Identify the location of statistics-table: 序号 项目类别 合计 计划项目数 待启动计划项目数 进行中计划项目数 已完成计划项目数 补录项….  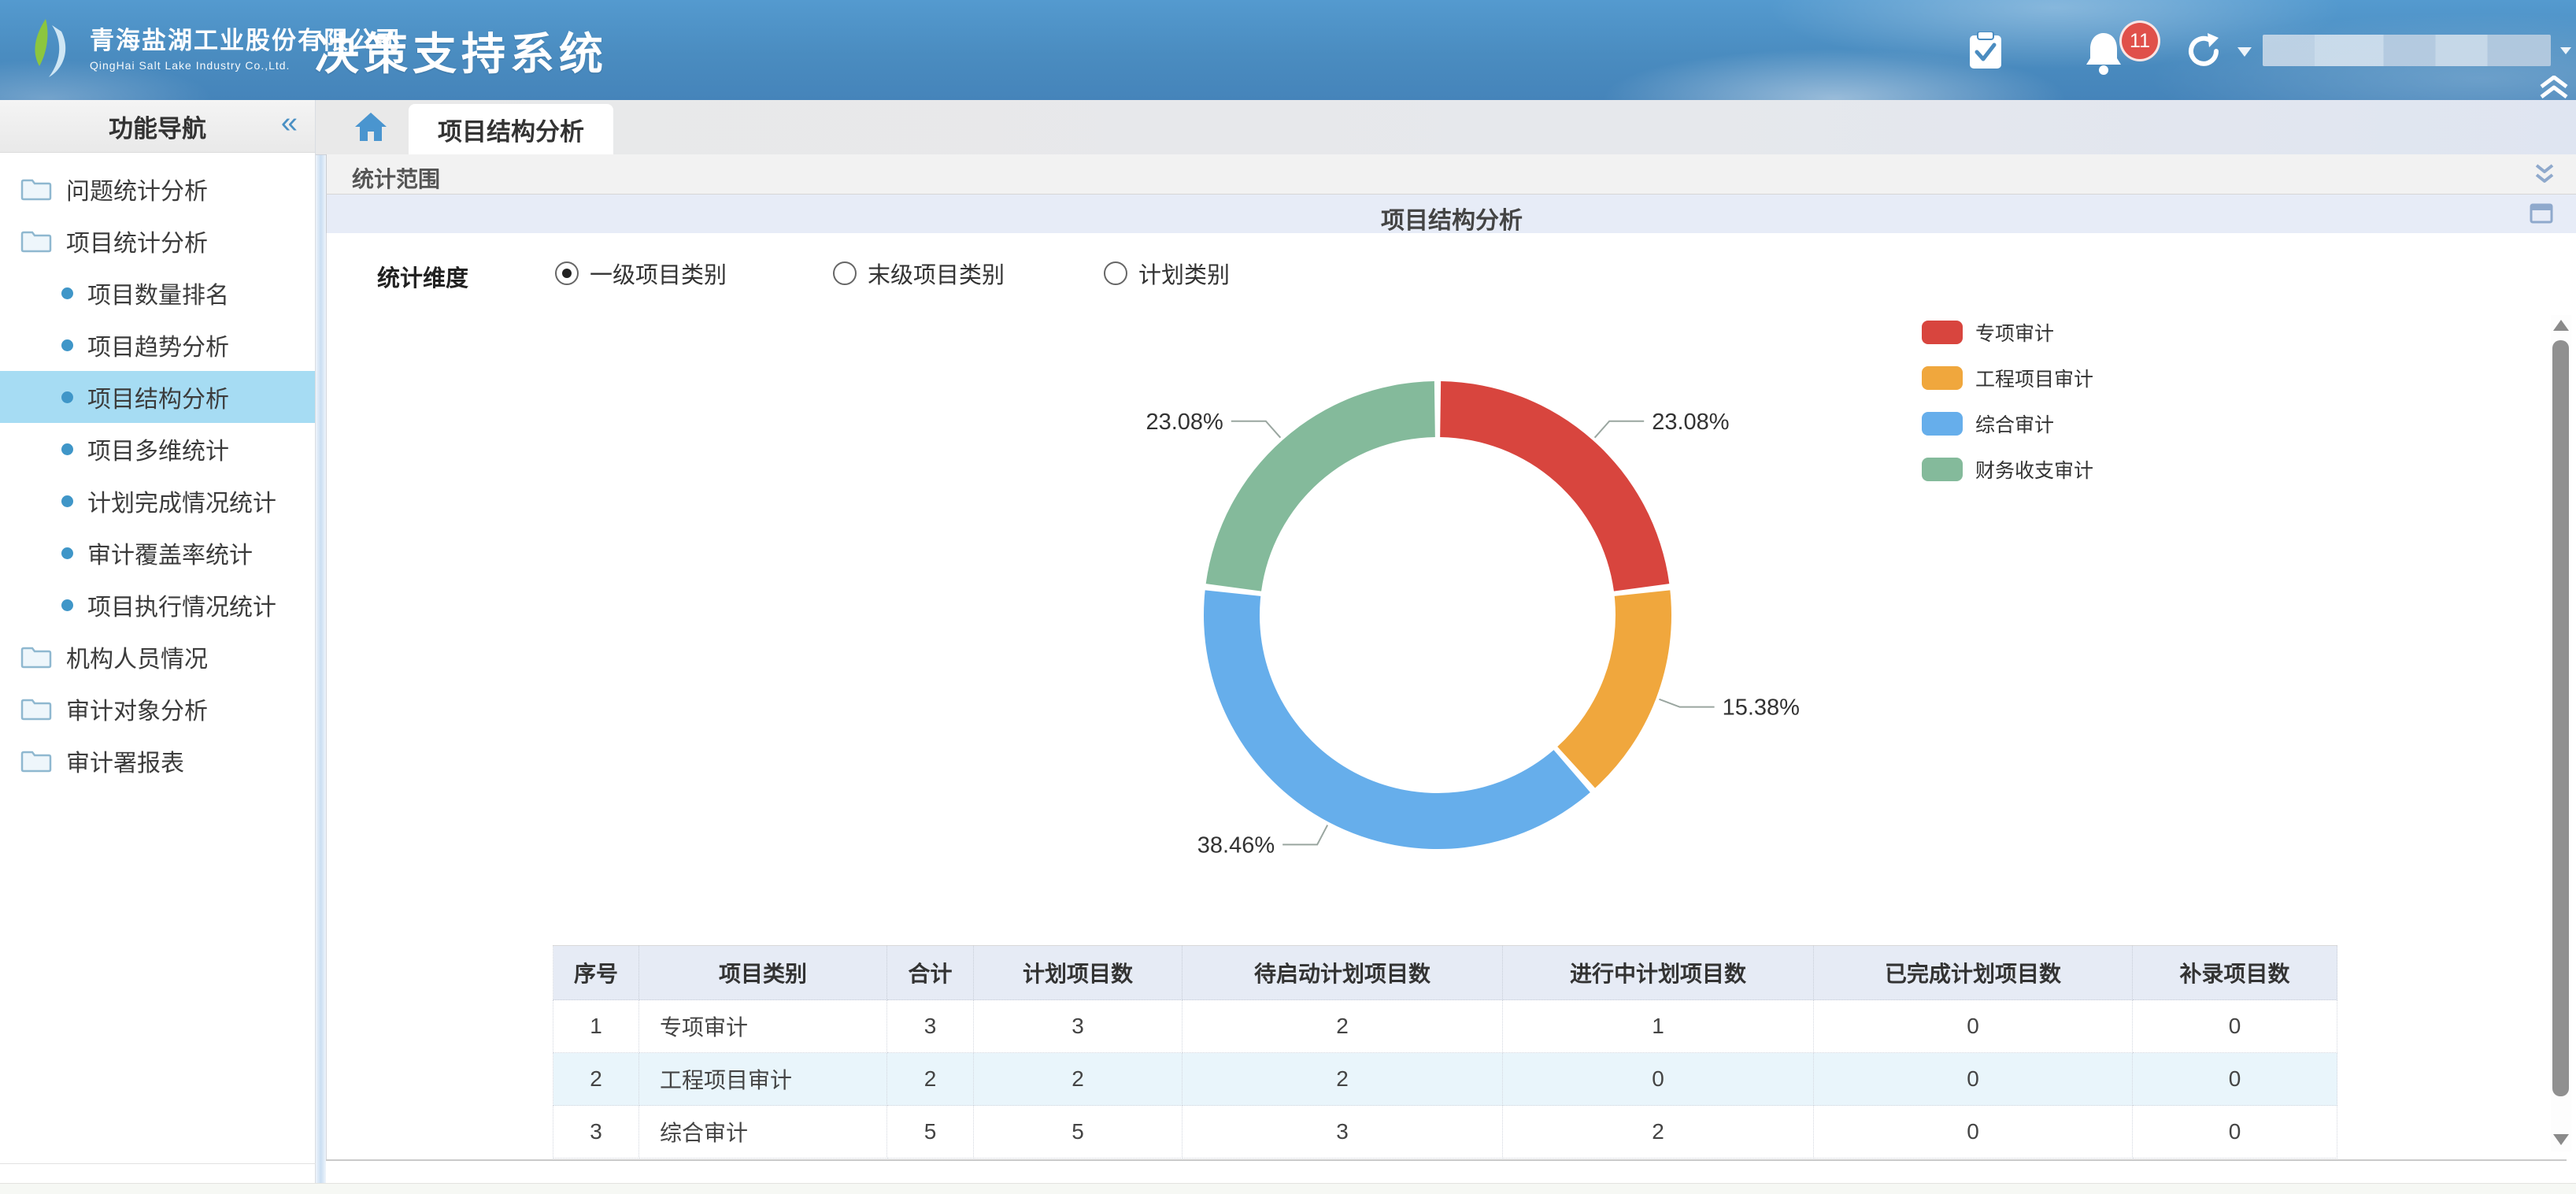
(1445, 1052).